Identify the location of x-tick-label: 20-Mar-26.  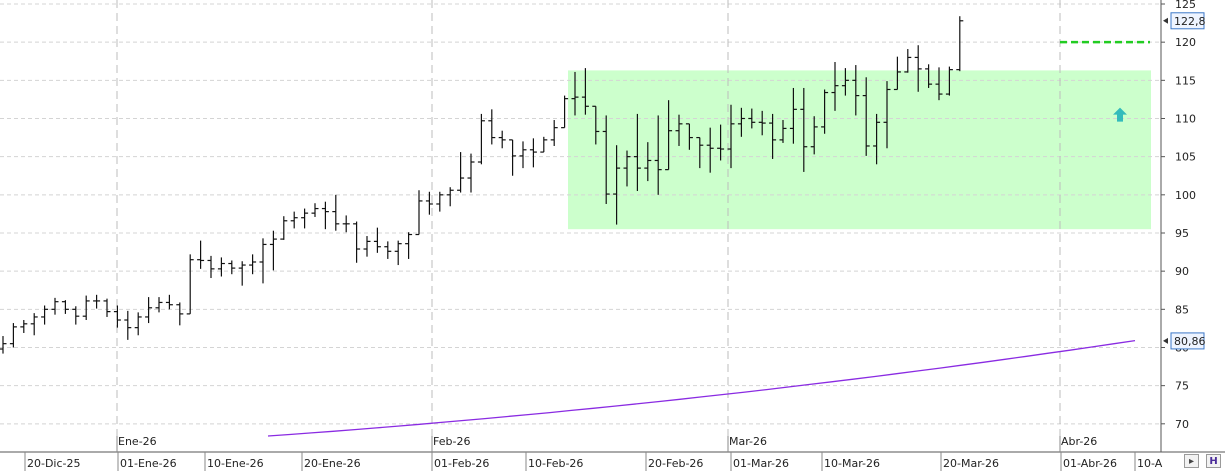
(971, 463).